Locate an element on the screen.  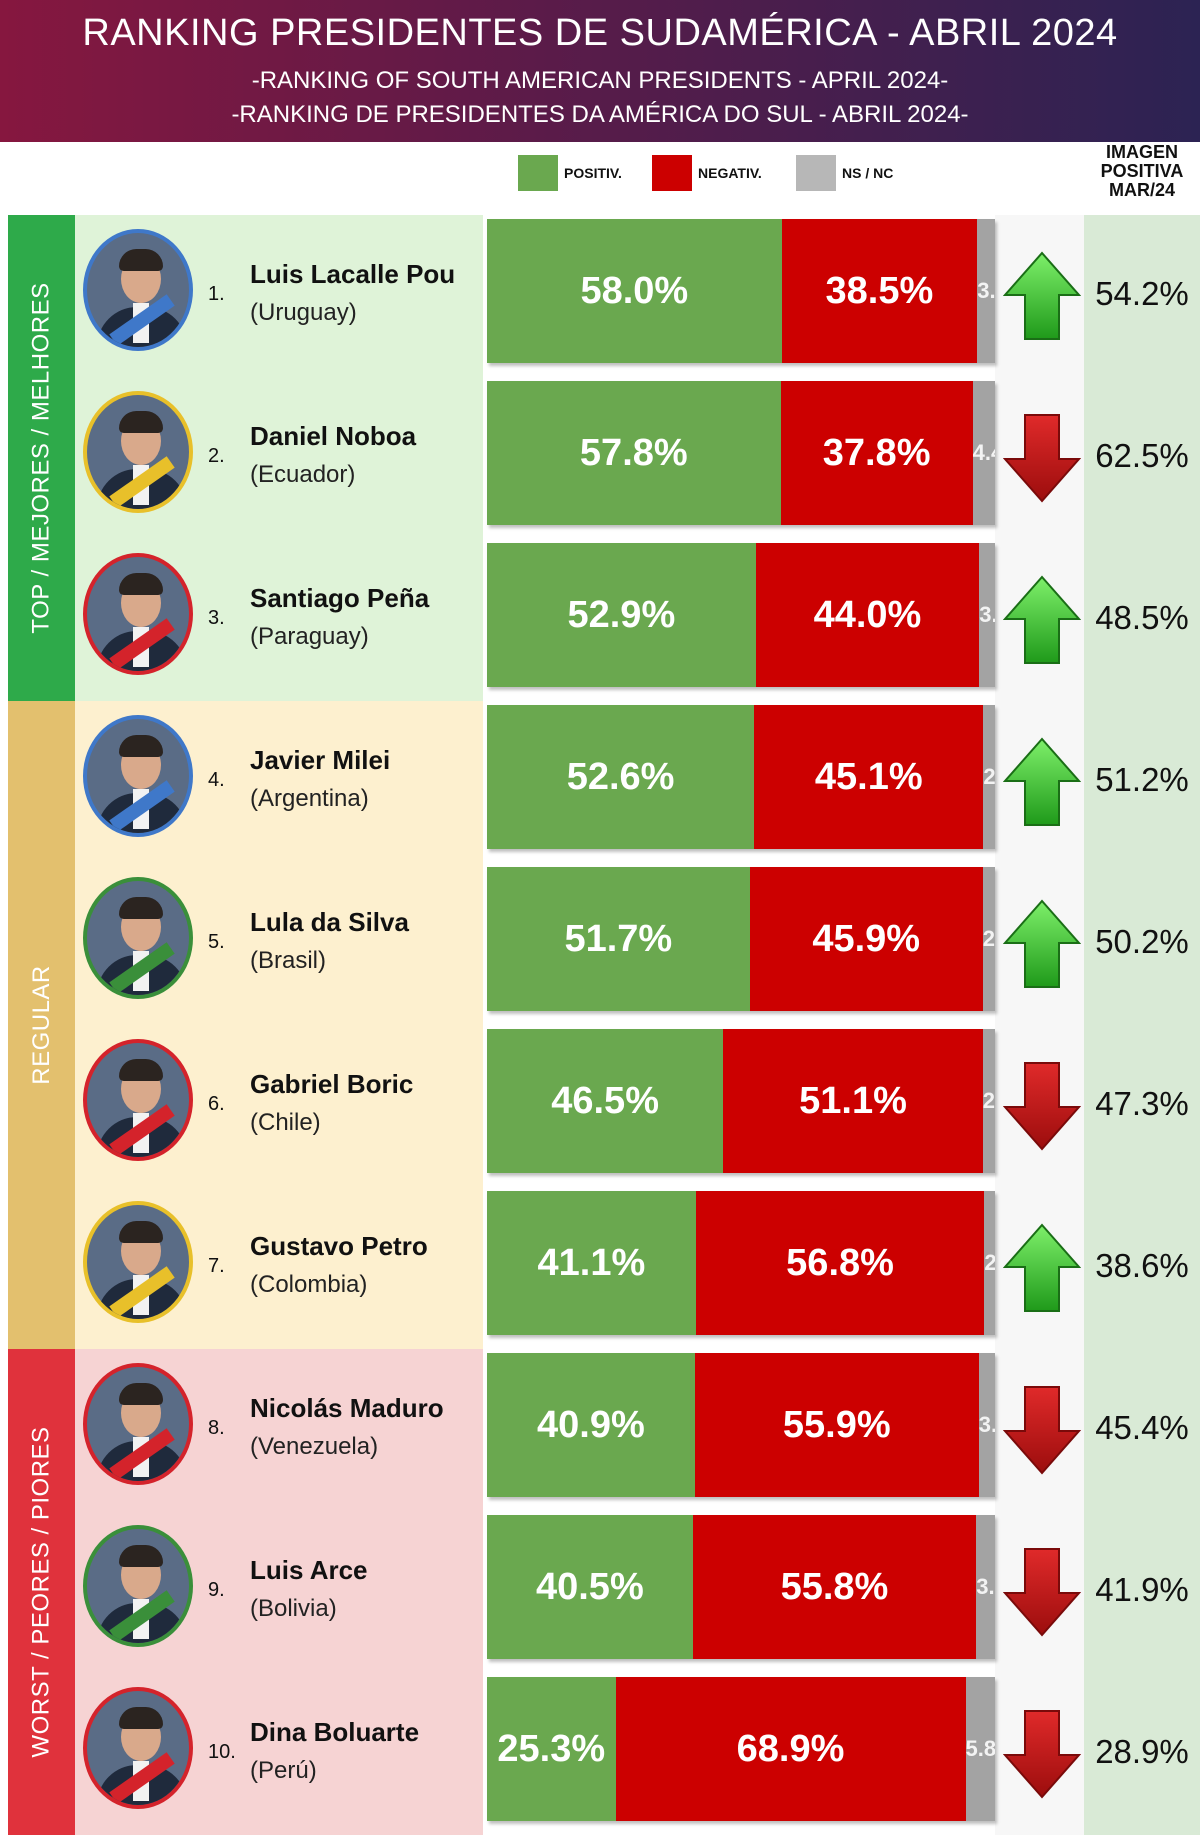
legend-item-negative: NEGATIV. is located at coordinates (707, 173).